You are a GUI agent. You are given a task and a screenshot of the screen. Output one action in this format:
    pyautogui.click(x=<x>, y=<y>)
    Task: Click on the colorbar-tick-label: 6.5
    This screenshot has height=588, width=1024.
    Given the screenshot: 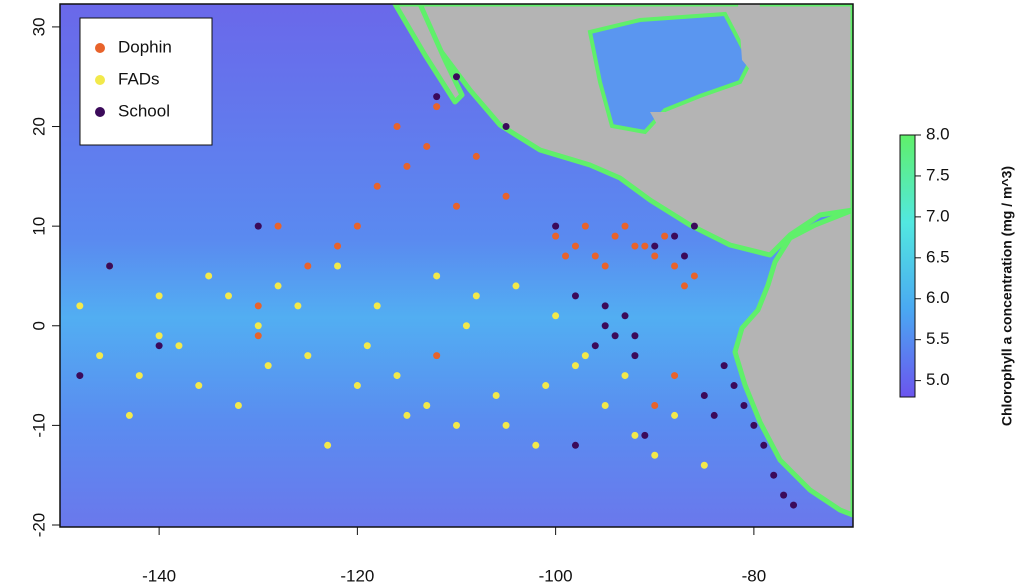 What is the action you would take?
    pyautogui.click(x=938, y=256)
    